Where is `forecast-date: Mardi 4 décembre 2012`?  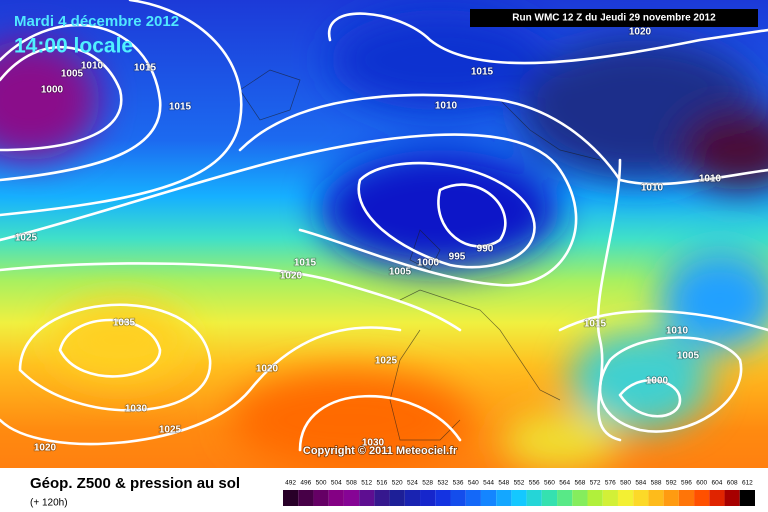
forecast-date: Mardi 4 décembre 2012 is located at coordinates (96, 21).